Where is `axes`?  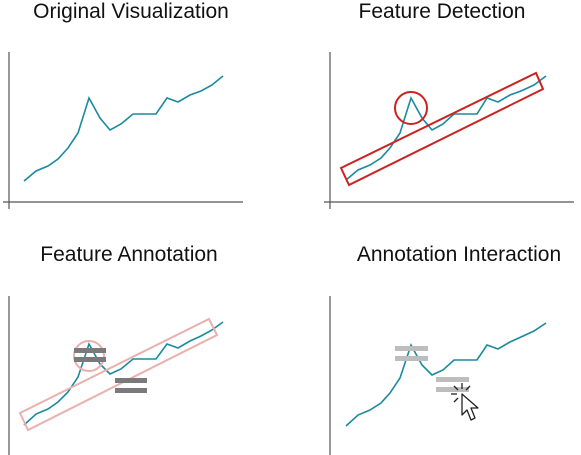
axes is located at coordinates (123, 130).